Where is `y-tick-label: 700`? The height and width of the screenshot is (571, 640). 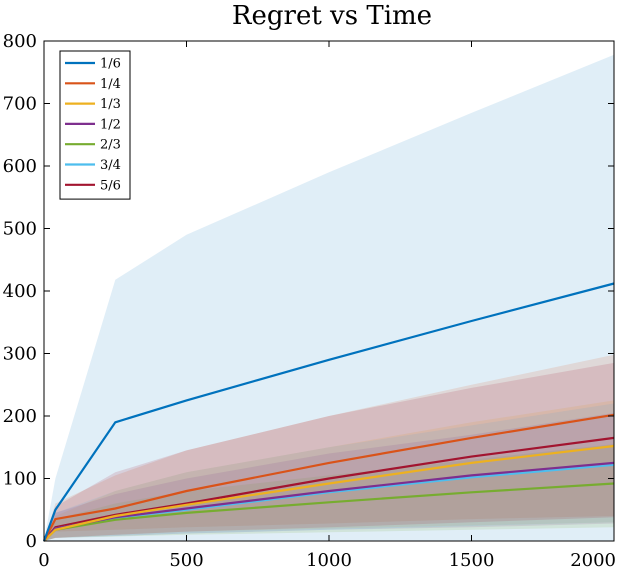
y-tick-label: 700 is located at coordinates (20, 104).